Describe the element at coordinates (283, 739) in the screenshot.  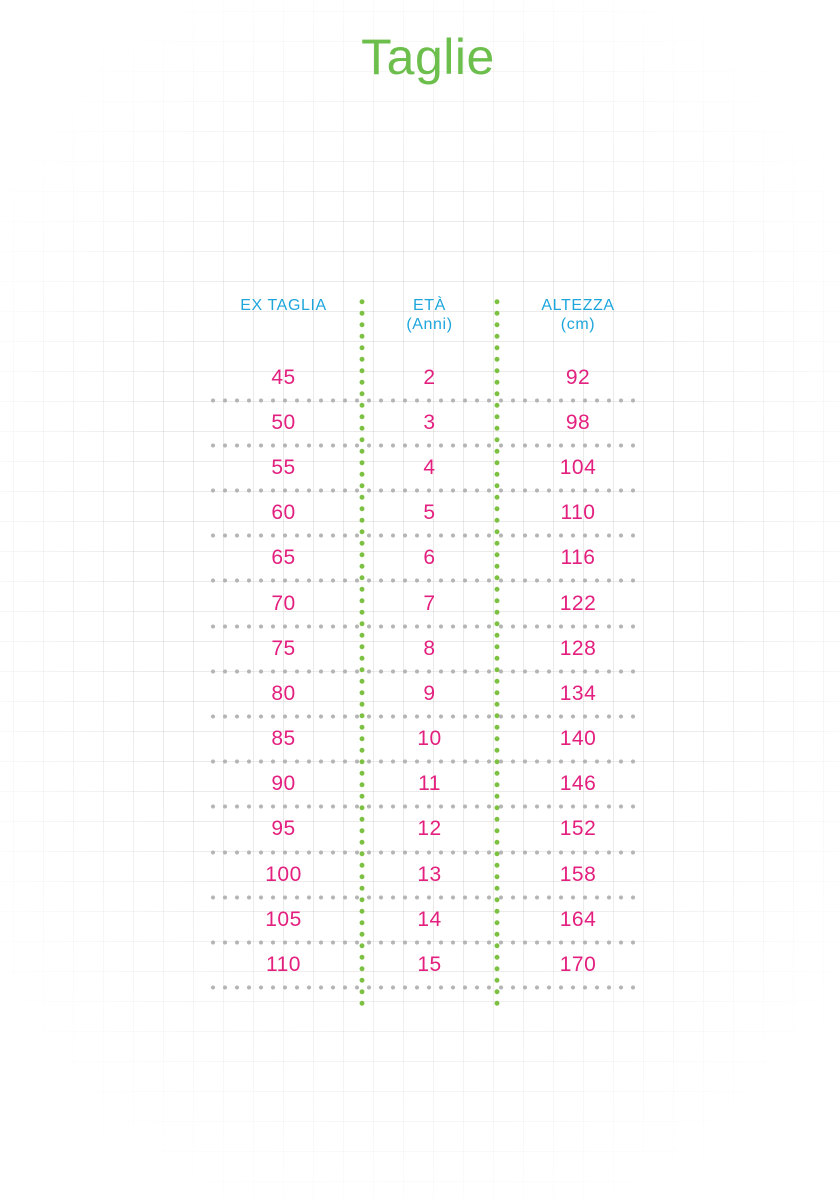
I see `cell-ex-taglia: 85` at that location.